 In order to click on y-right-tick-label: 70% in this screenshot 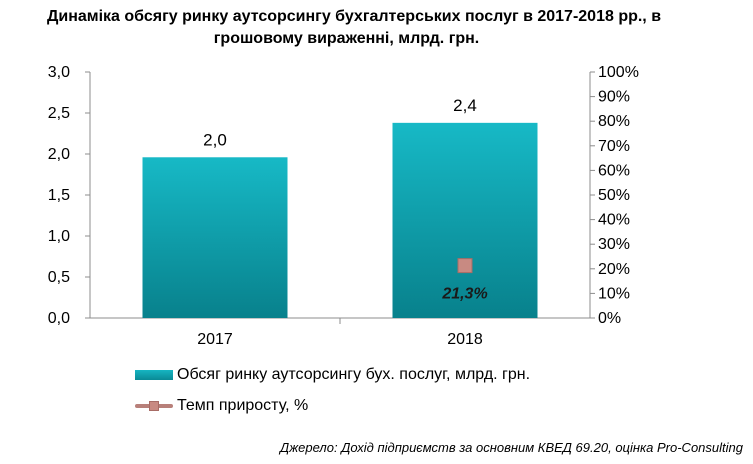, I will do `click(614, 146)`.